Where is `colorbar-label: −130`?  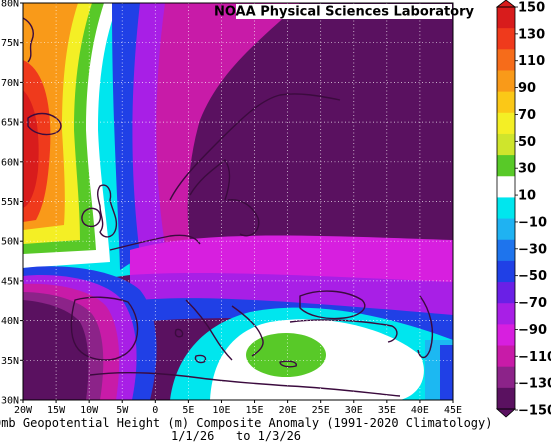
colorbar-label: −130 is located at coordinates (534, 384).